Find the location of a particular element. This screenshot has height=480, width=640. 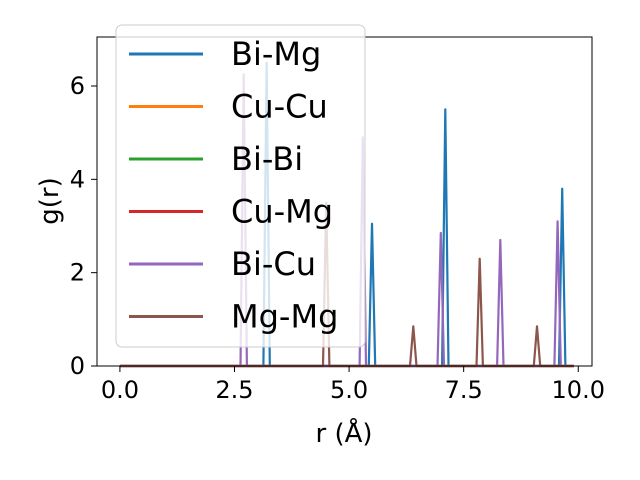

legend-label-mg-mg: Mg-Mg is located at coordinates (284, 317).